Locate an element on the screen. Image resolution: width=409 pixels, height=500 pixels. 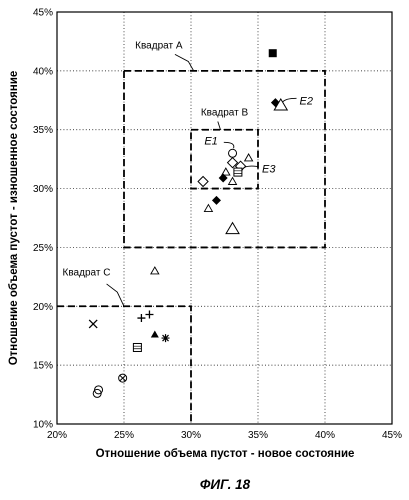
figure-label: ФИГ. 18 is located at coordinates (225, 484).